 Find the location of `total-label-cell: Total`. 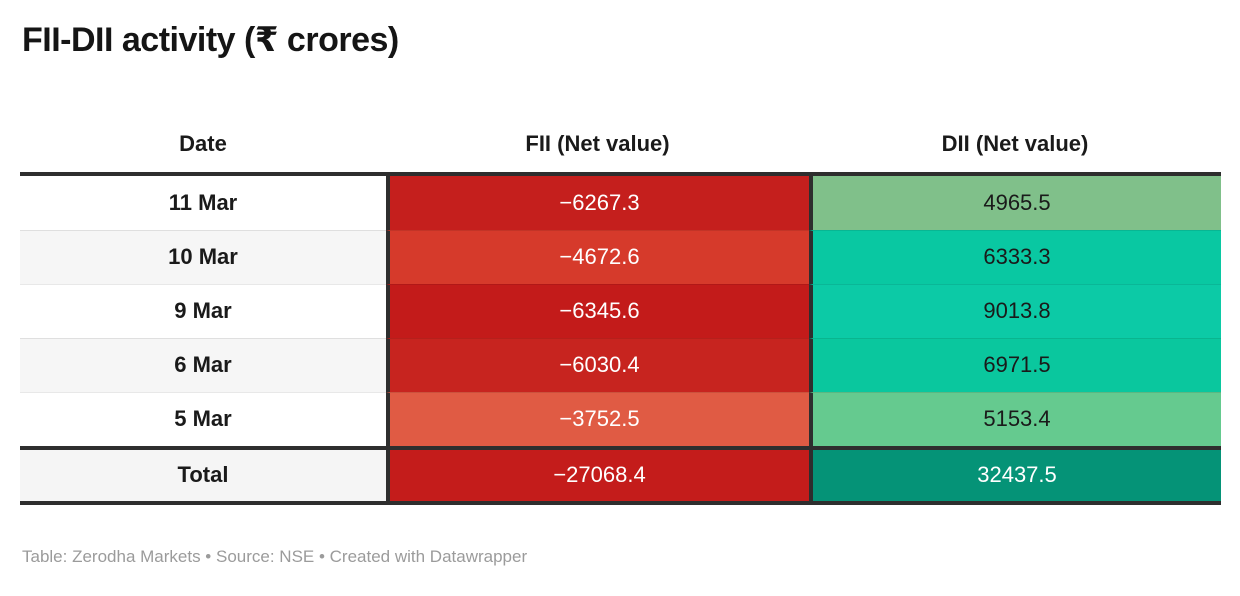

total-label-cell: Total is located at coordinates (203, 475).